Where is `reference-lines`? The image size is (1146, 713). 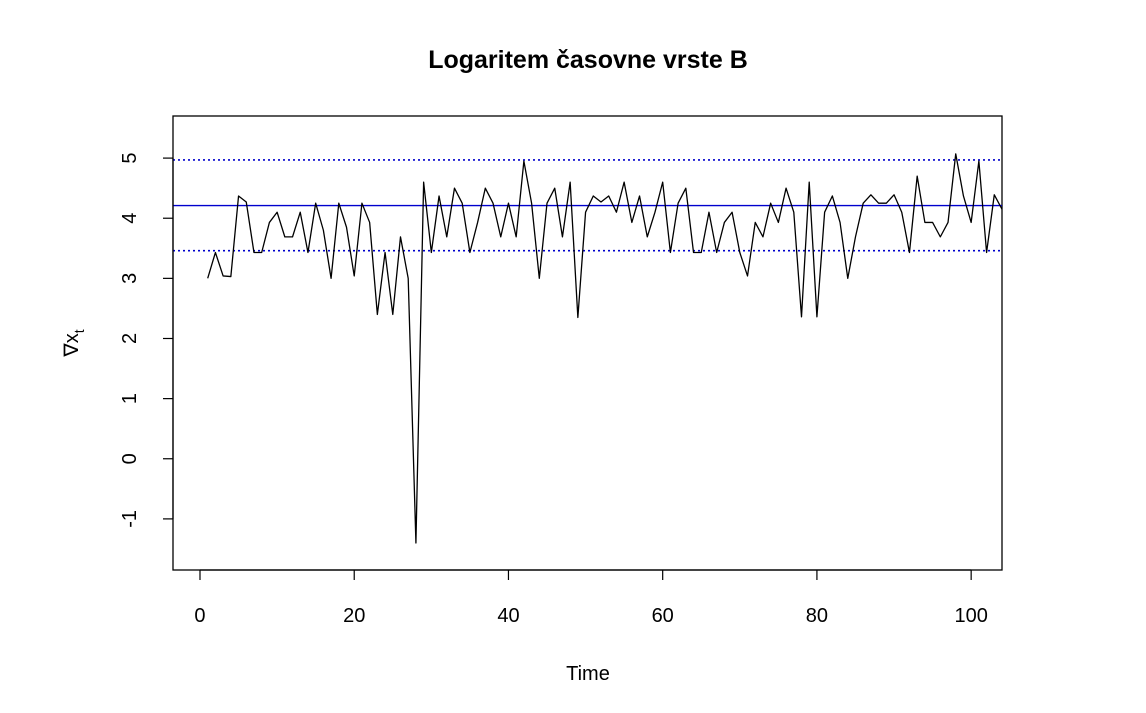
reference-lines is located at coordinates (587, 205).